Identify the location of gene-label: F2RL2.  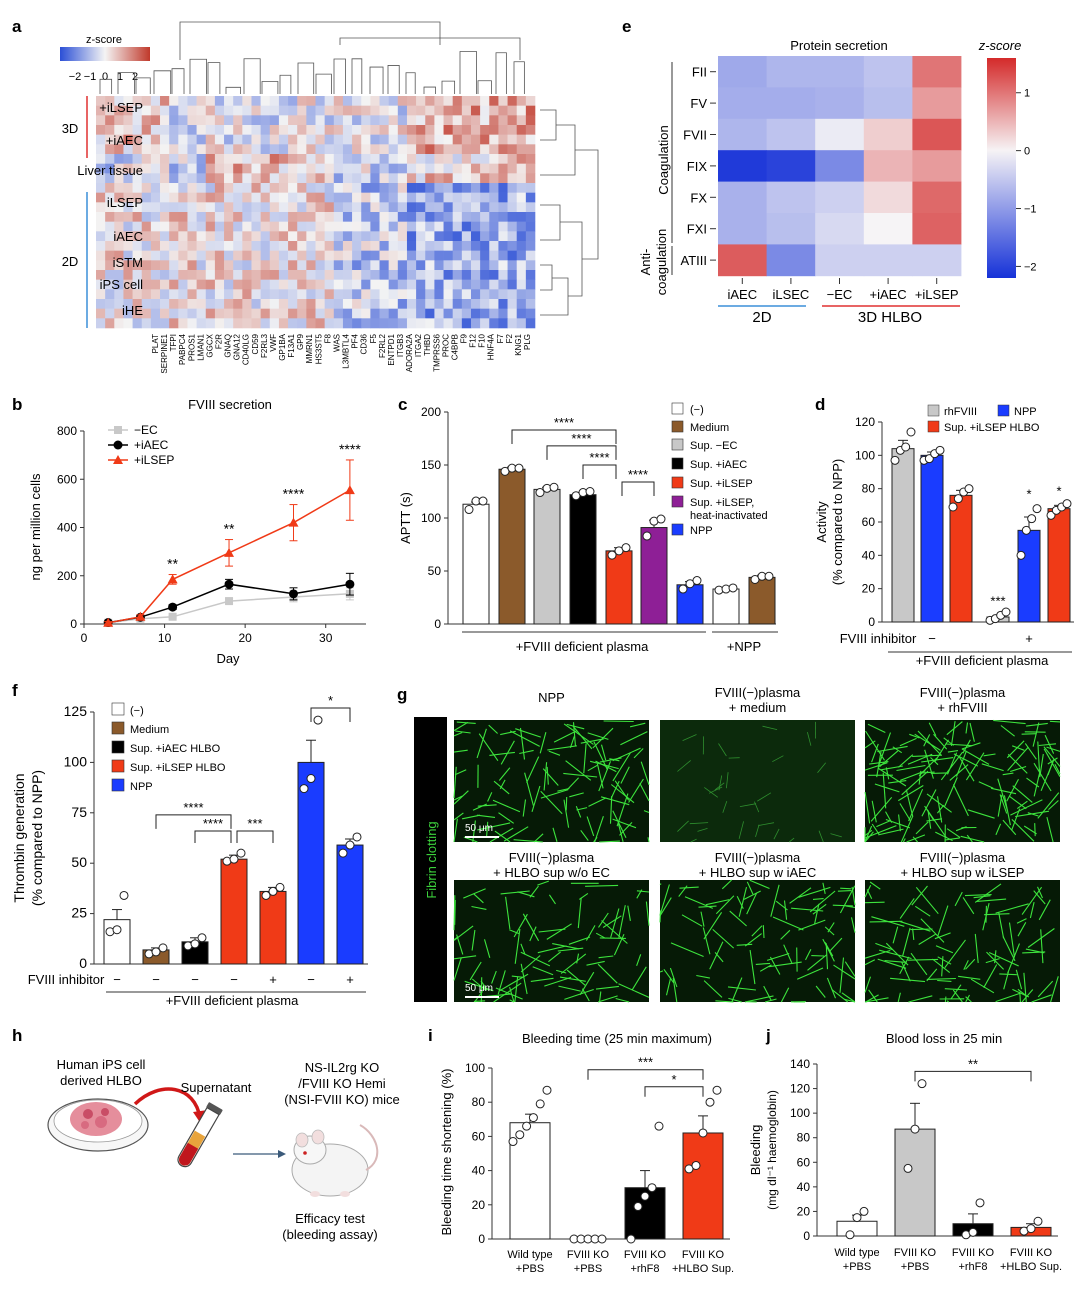
(382, 345).